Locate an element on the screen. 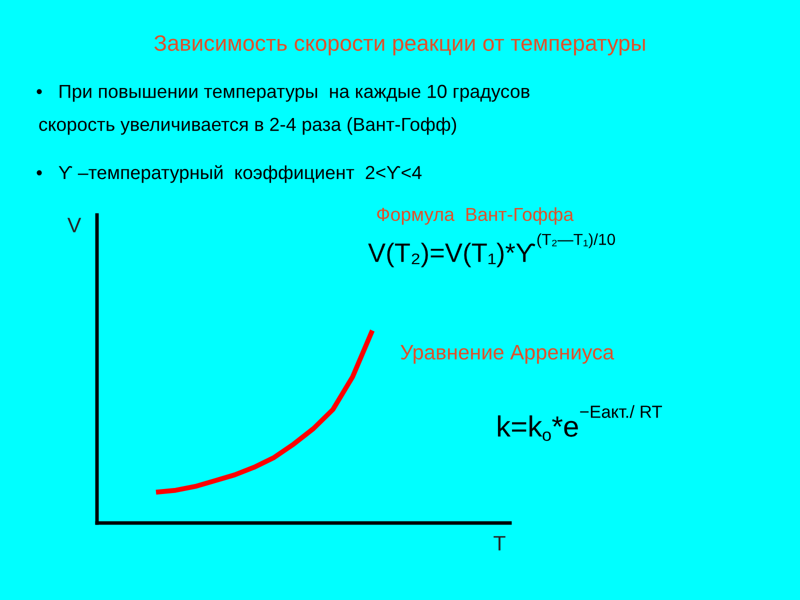 The width and height of the screenshot is (800, 600). text: Формула Вант-Гоффа is located at coordinates (475, 216).